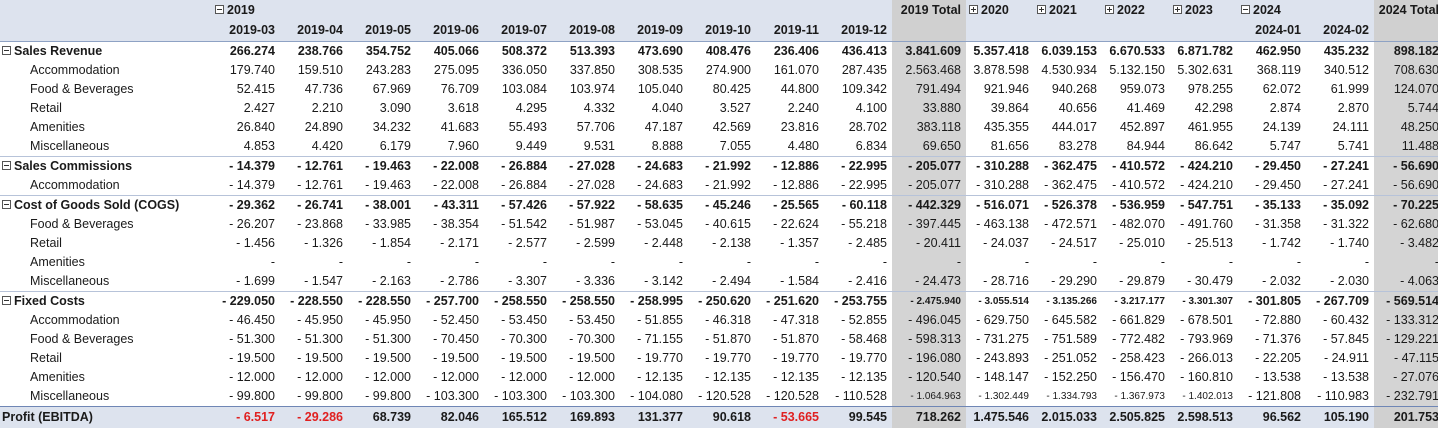 The width and height of the screenshot is (1438, 442). What do you see at coordinates (1071, 396) in the screenshot?
I see `table-cell: - 1.334.793` at bounding box center [1071, 396].